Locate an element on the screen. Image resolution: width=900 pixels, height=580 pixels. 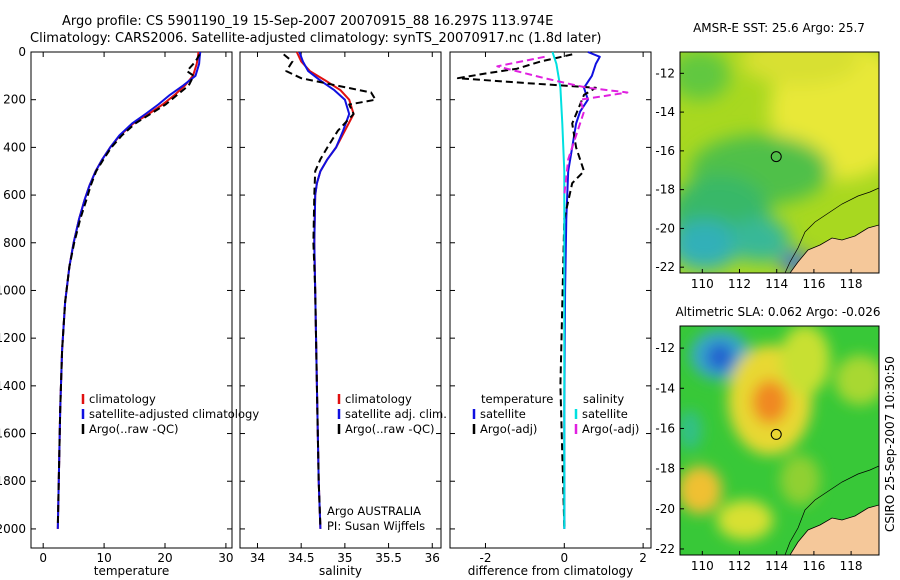
temperature-xtick-label: 10 is located at coordinates (103, 558).